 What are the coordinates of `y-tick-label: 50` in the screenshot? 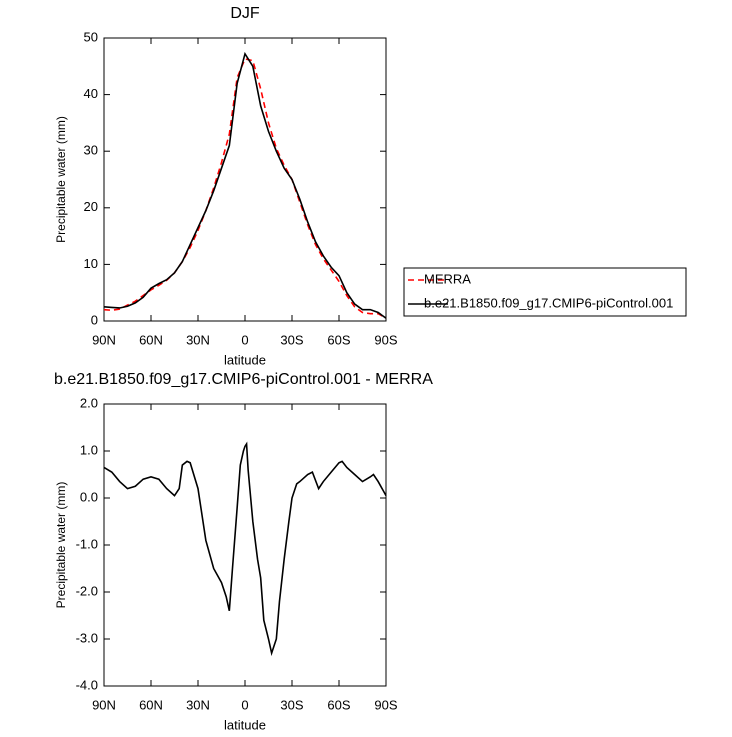 It's located at (91, 36).